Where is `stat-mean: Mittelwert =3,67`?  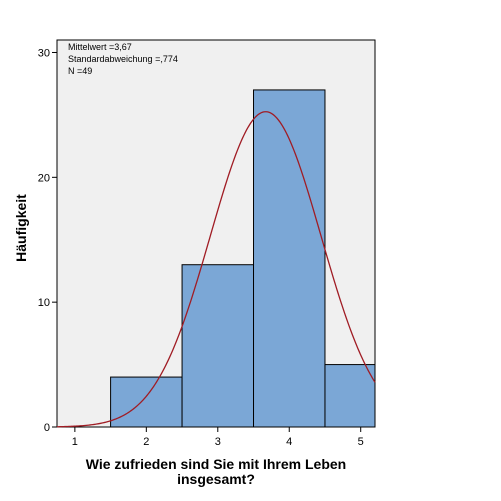
stat-mean: Mittelwert =3,67 is located at coordinates (100, 47).